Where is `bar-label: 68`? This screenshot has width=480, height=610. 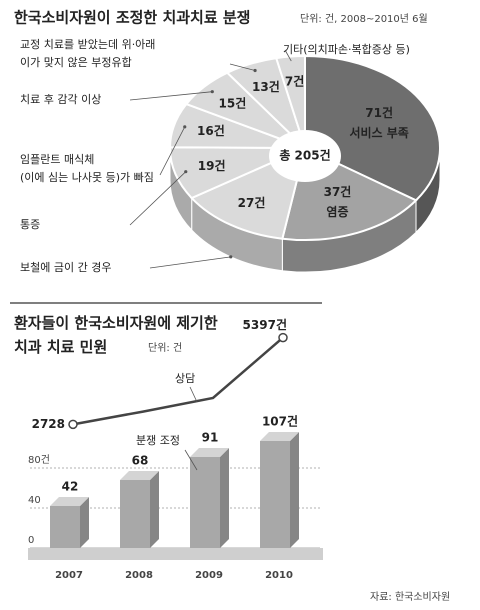
bar-label: 68 is located at coordinates (140, 461).